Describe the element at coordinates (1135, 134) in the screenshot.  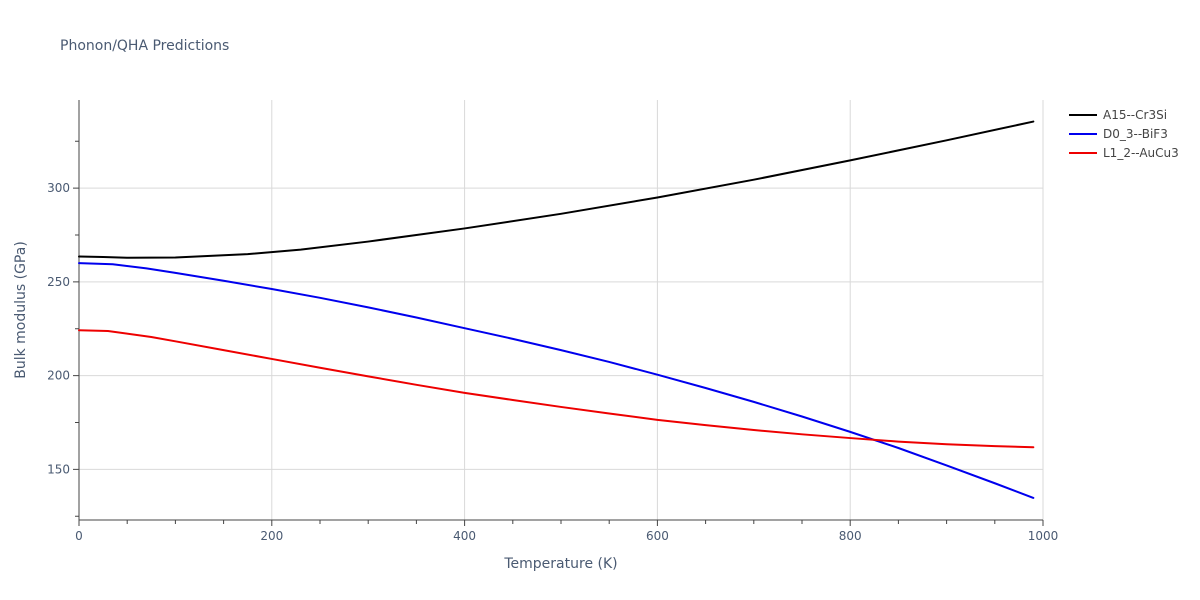
I see `legend-label: D0_3--BiF3` at that location.